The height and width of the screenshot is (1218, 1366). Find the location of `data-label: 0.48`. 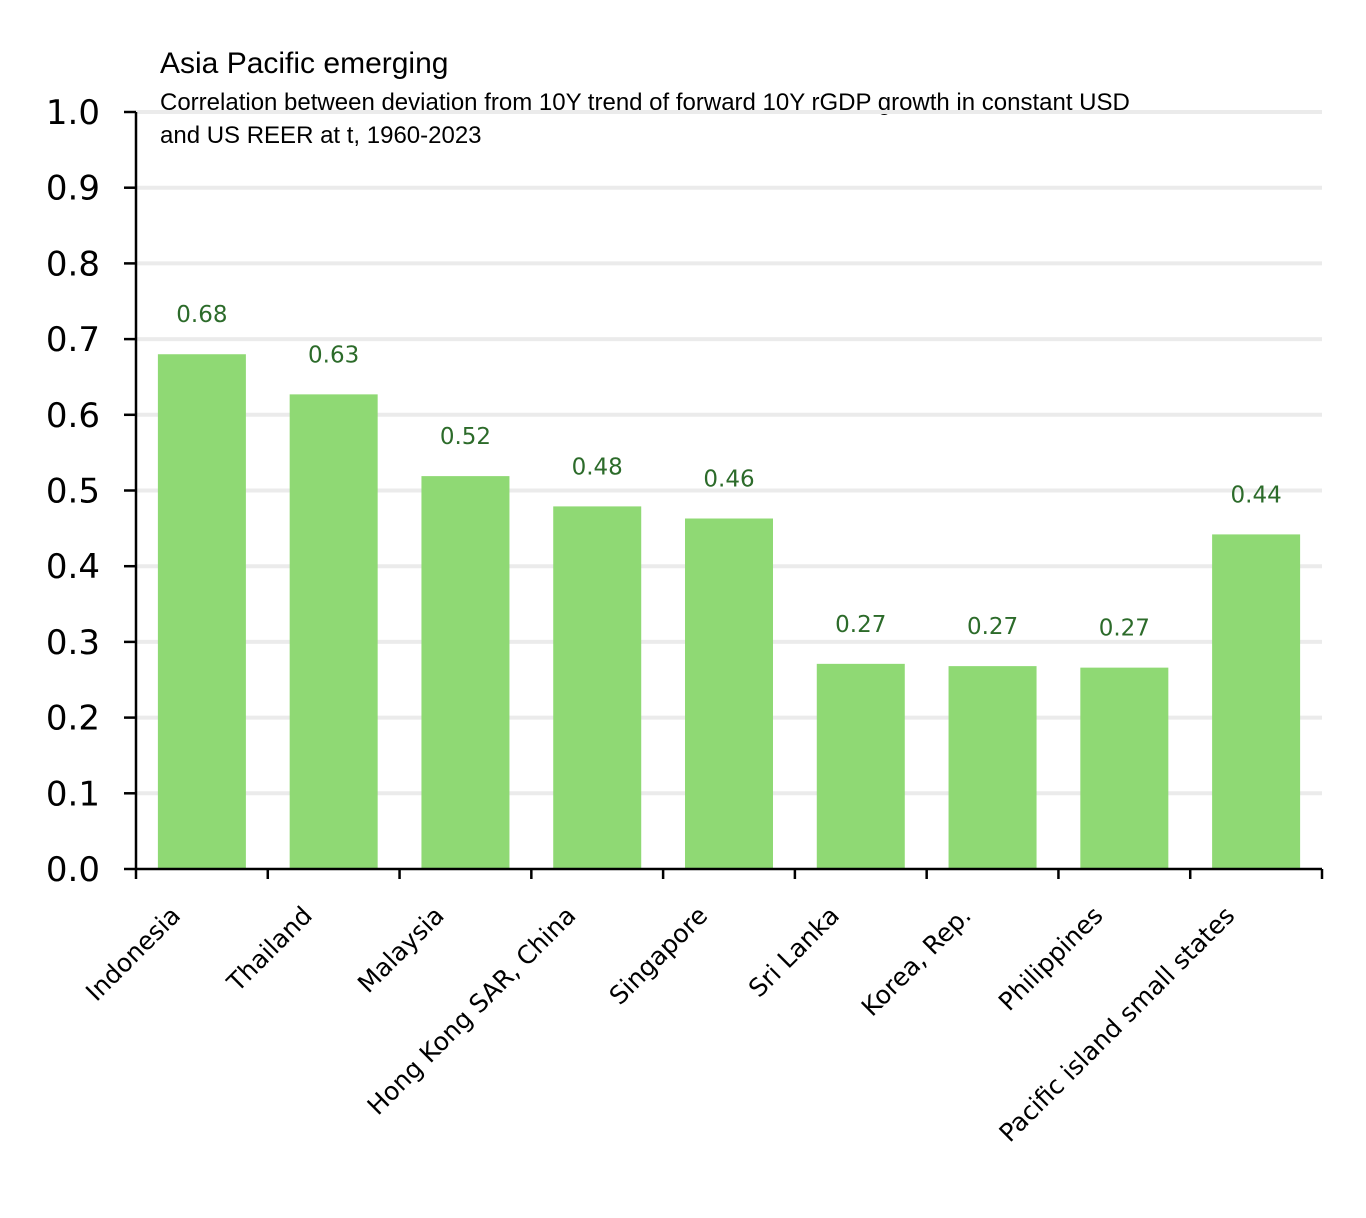

data-label: 0.48 is located at coordinates (597, 467).